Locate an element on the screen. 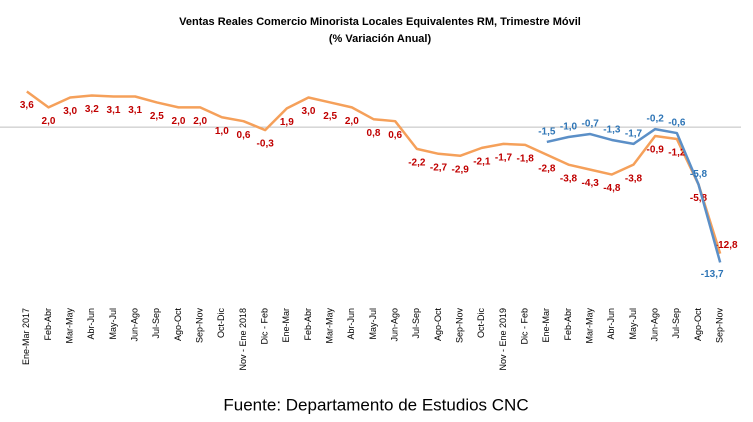 This screenshot has height=422, width=753. data-label: -0,6 is located at coordinates (677, 123).